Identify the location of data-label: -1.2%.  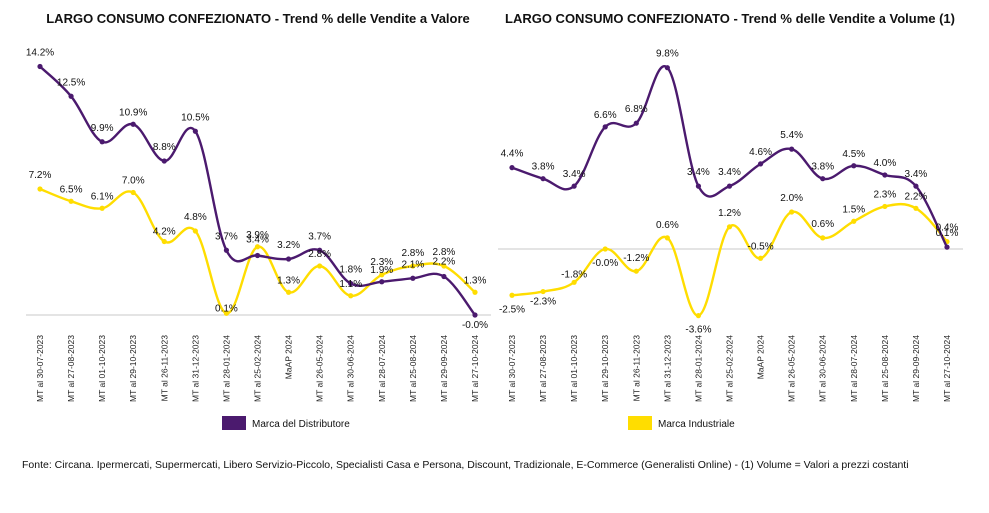
(636, 258).